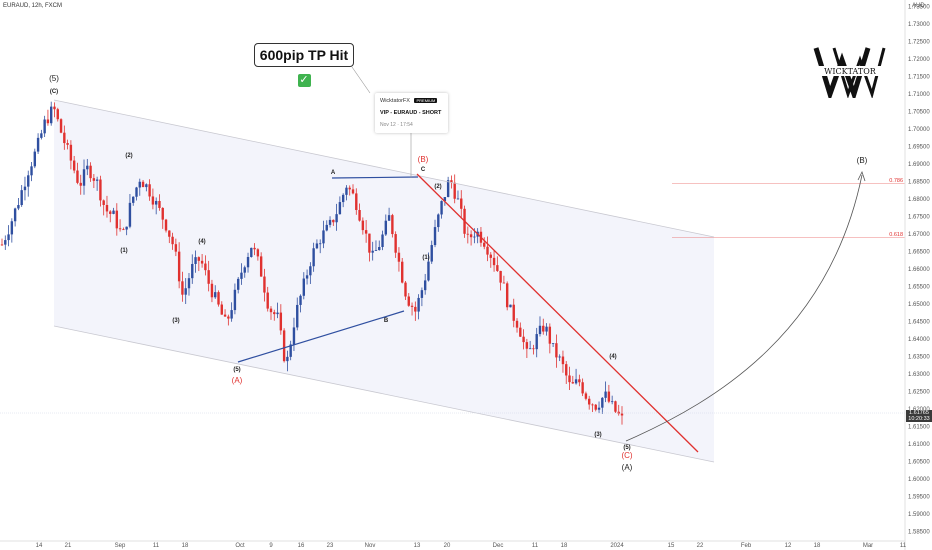  Describe the element at coordinates (850, 73) in the screenshot. I see `double-w-logo-icon: WICKTATOR` at that location.